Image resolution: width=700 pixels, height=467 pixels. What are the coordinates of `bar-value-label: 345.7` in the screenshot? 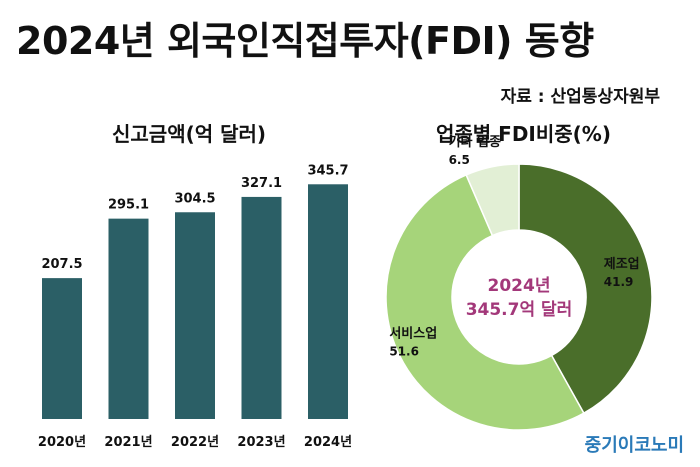 It's located at (327, 170).